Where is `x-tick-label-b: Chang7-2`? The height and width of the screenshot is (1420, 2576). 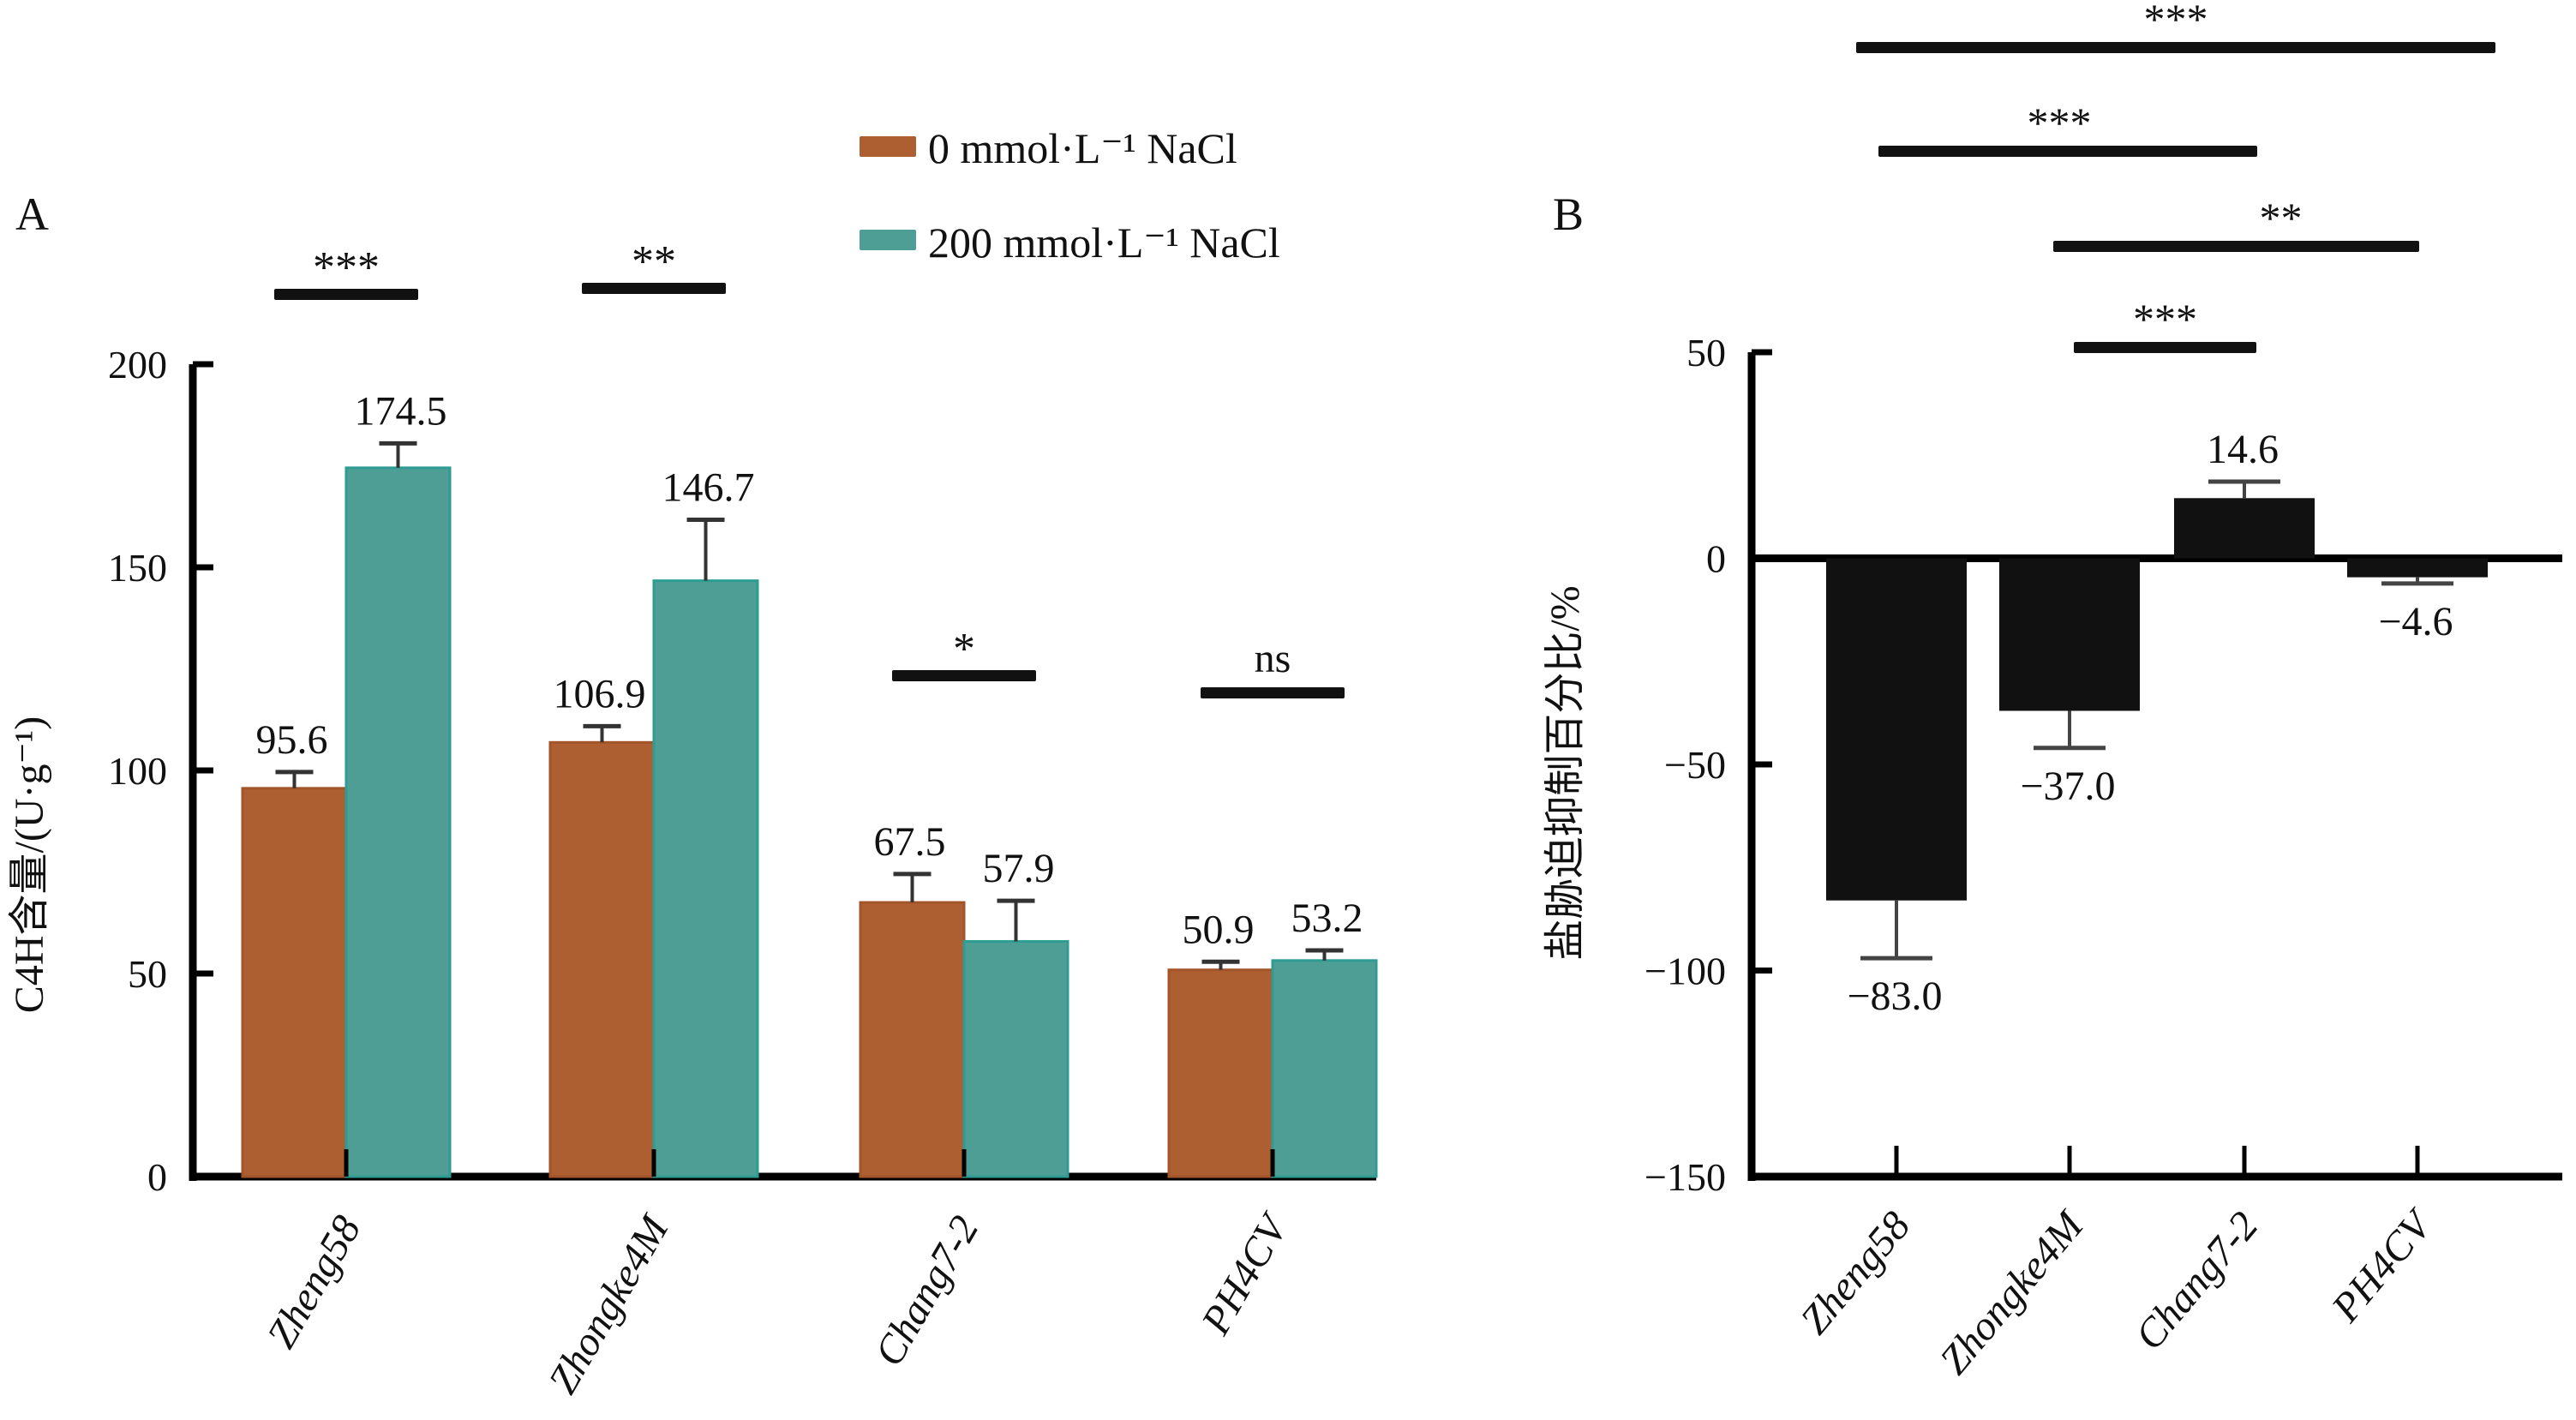
x-tick-label-b: Chang7-2 is located at coordinates (2196, 1280).